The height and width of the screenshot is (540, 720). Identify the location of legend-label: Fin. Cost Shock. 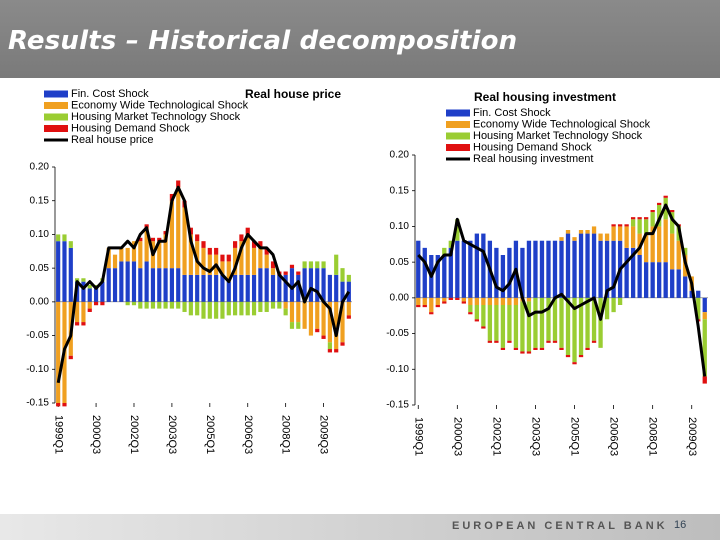
(110, 94).